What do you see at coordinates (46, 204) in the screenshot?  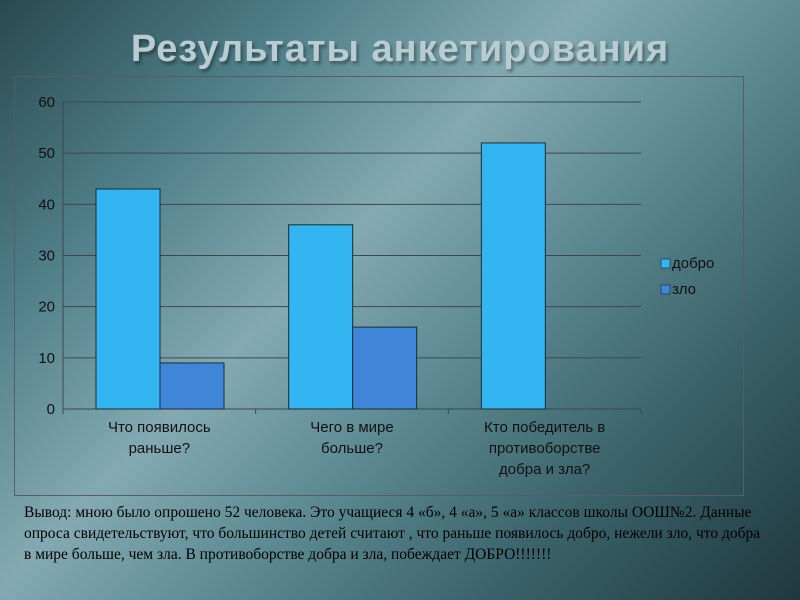 I see `y-tick-label: 40` at bounding box center [46, 204].